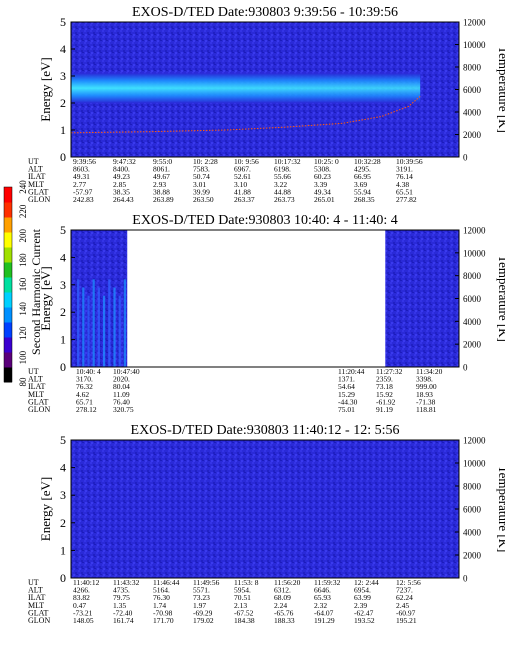 The image size is (505, 649). I want to click on table-cell: 10:40: 4, so click(88, 371).